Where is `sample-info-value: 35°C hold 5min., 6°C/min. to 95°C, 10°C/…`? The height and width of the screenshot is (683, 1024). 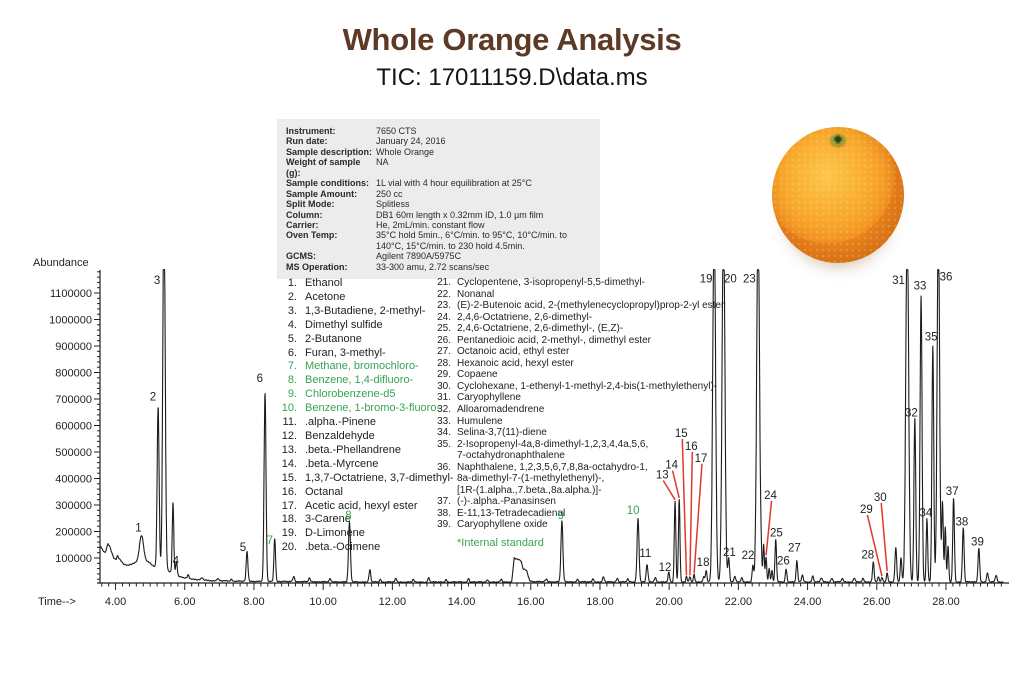
sample-info-value: 35°C hold 5min., 6°C/min. to 95°C, 10°C/… is located at coordinates (471, 240).